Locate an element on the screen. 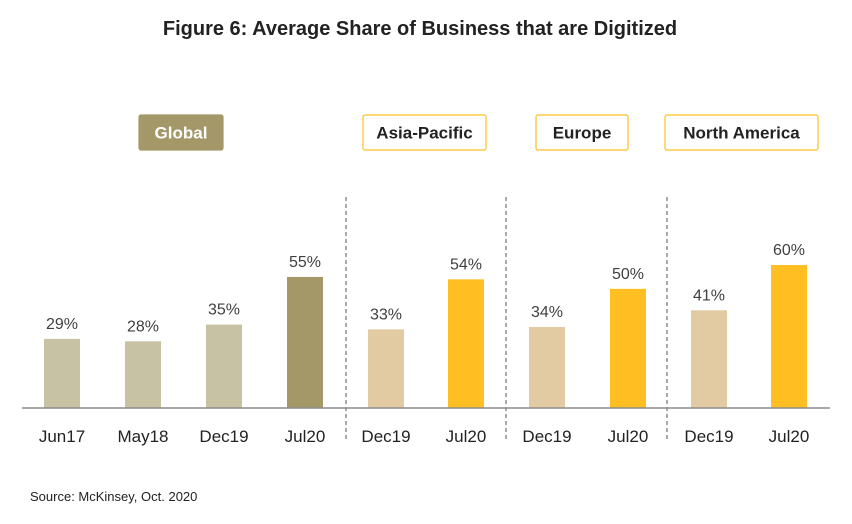  badge-box-europe is located at coordinates (582, 132).